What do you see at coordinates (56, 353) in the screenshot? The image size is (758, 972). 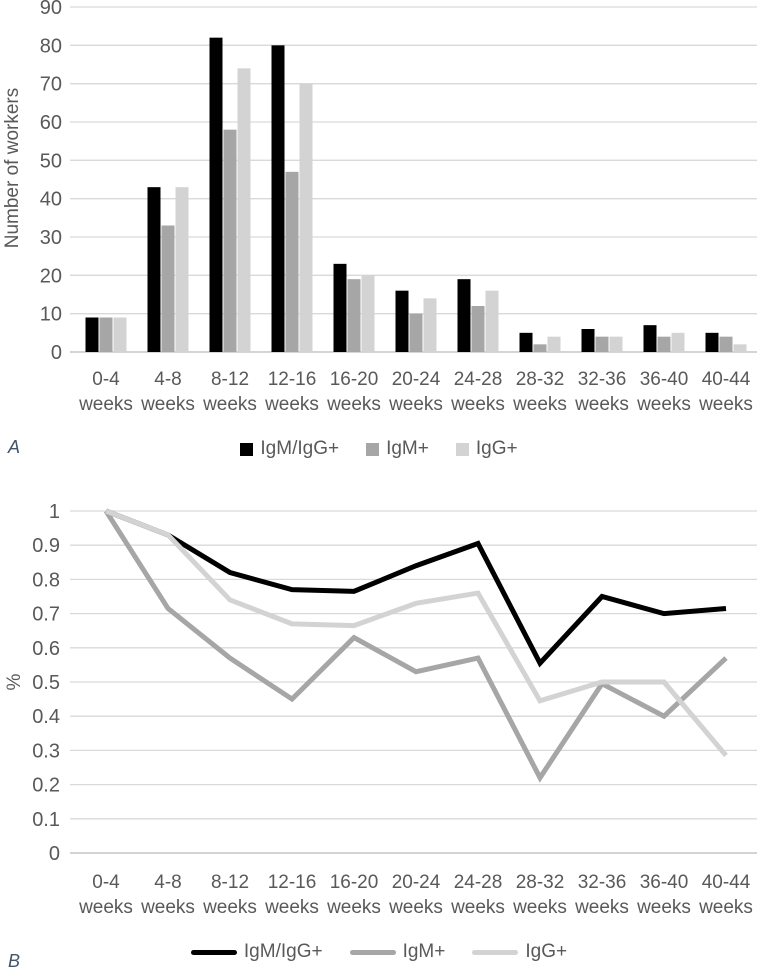 I see `y-tick-label: 0` at bounding box center [56, 353].